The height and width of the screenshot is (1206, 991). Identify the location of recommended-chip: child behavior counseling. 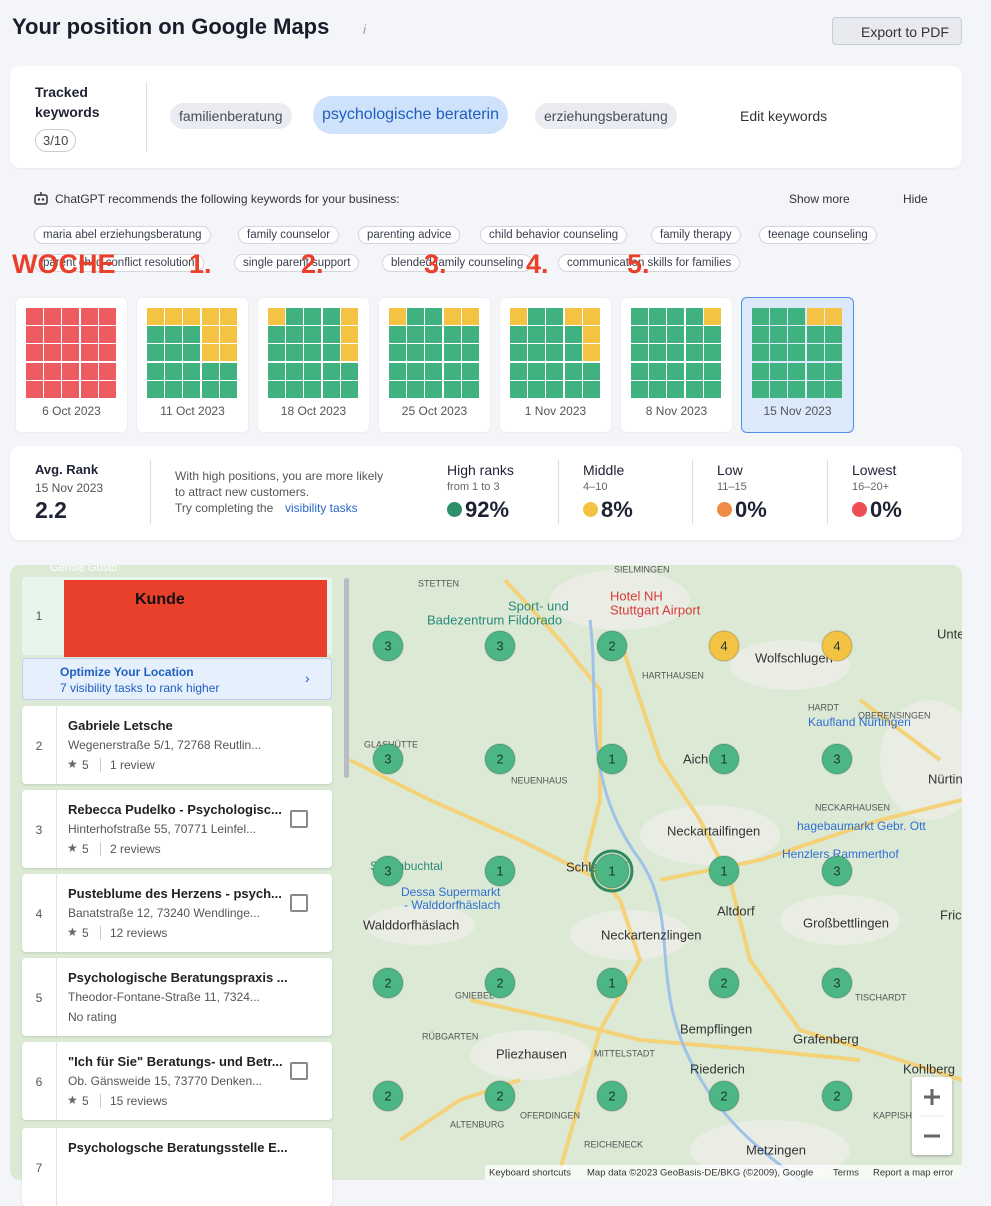
(554, 235).